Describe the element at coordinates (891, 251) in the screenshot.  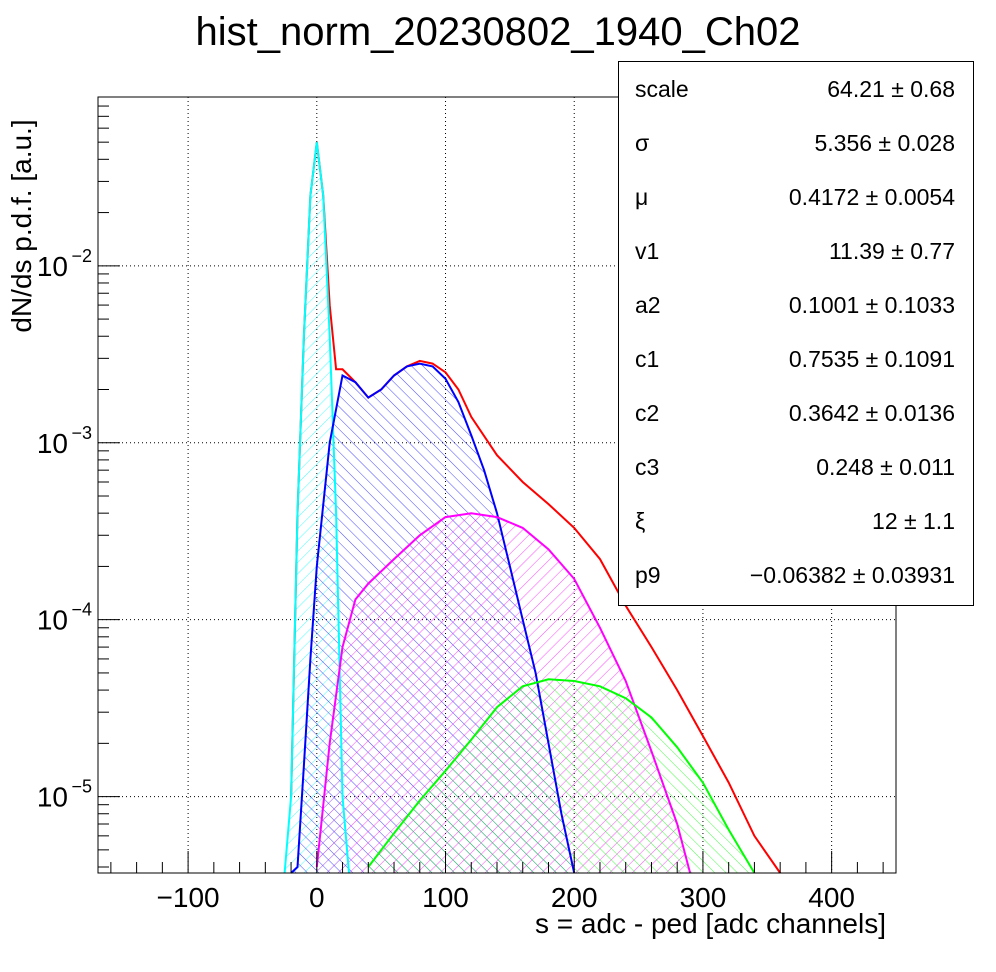
I see `stat-value: 11.39 ± 0.77` at that location.